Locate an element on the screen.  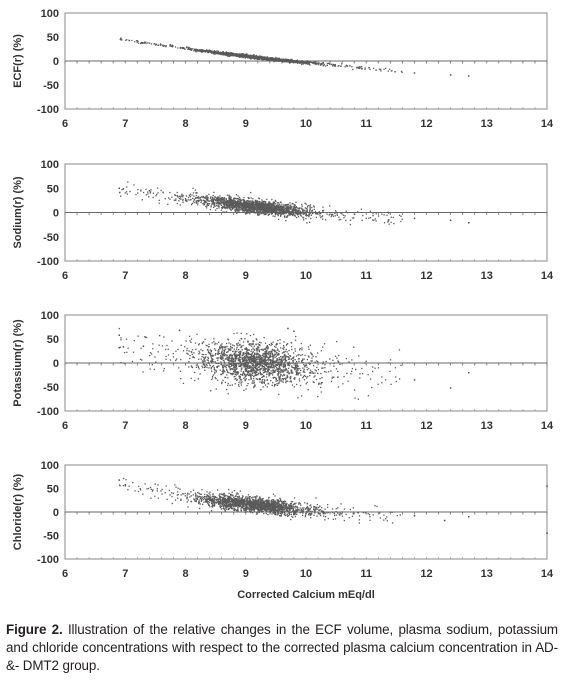
x-tick-label: 14 is located at coordinates (547, 124).